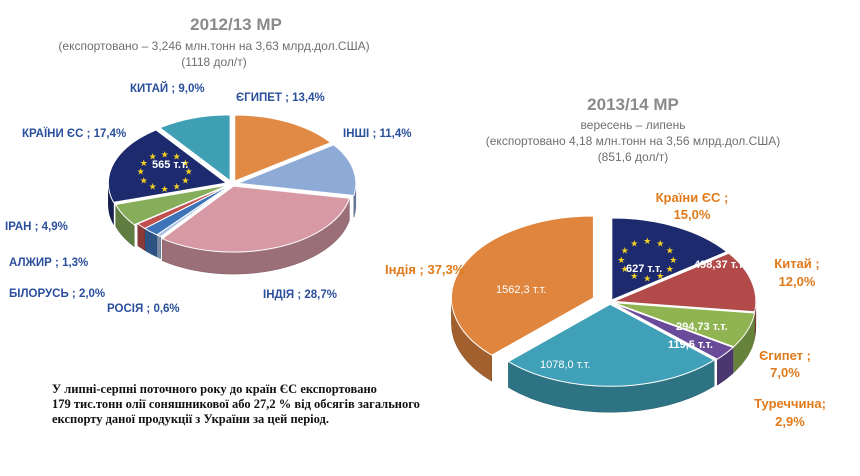 This screenshot has width=860, height=476. I want to click on right-chart-subtitle3: (851,6 дол/т), so click(633, 157).